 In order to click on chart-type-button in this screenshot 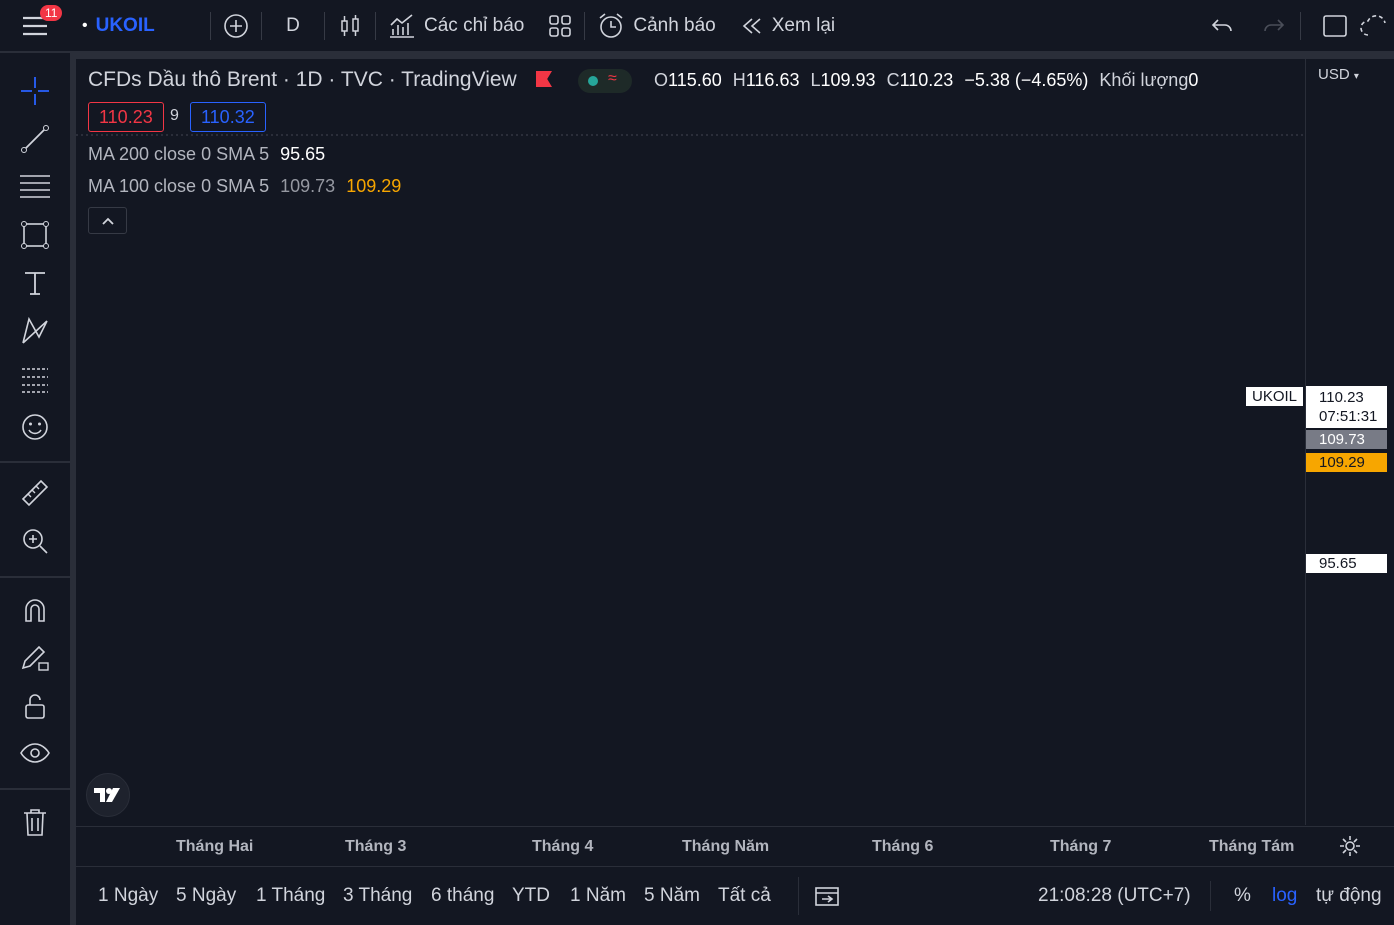, I will do `click(350, 26)`.